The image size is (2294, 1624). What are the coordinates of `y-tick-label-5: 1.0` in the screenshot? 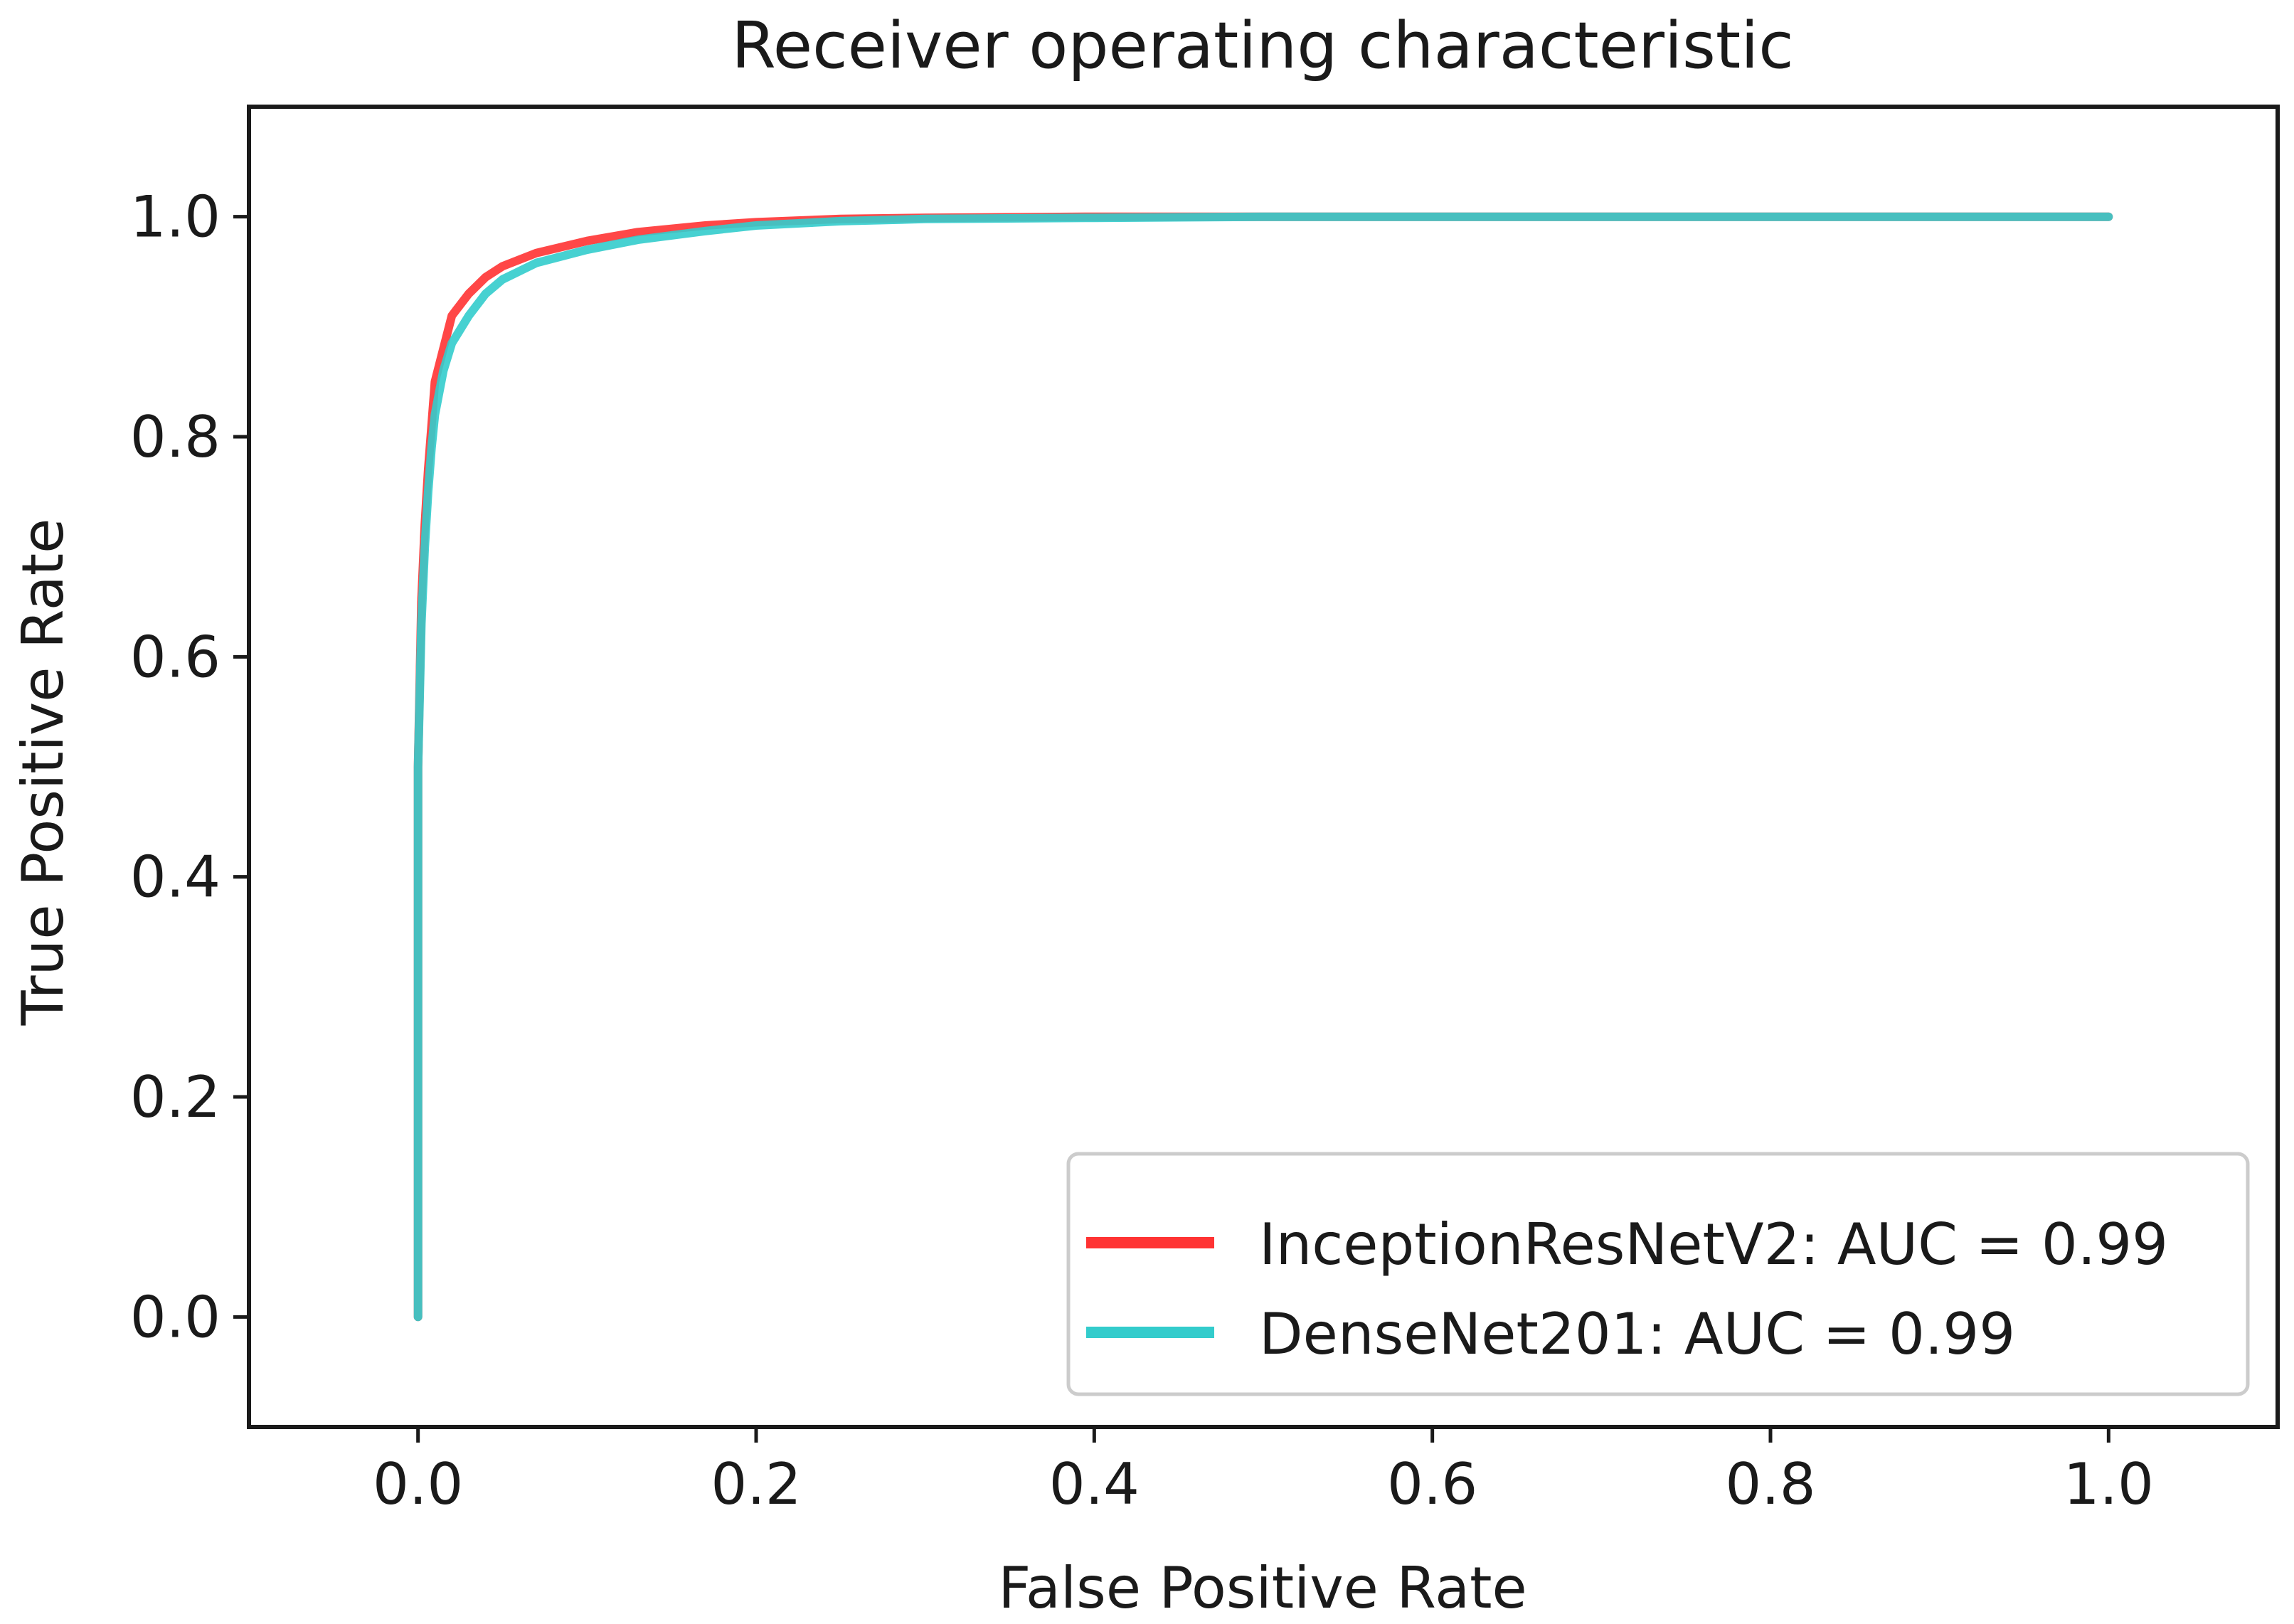 It's located at (175, 217).